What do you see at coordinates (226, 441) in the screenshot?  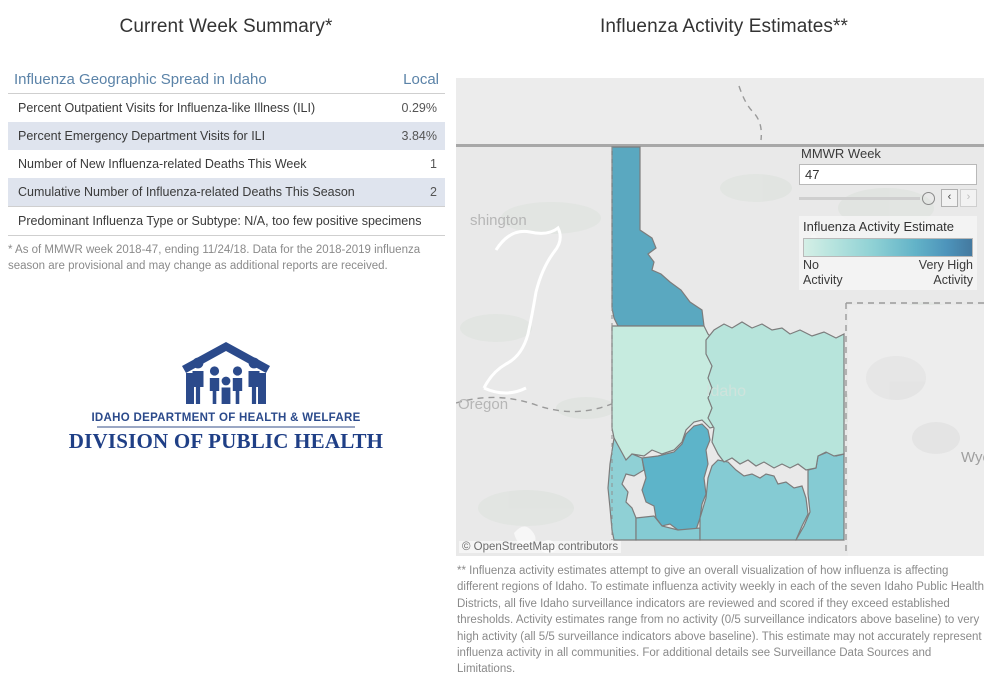 I see `logo-division-name: DIVISION OF PUBLIC HEALTH` at bounding box center [226, 441].